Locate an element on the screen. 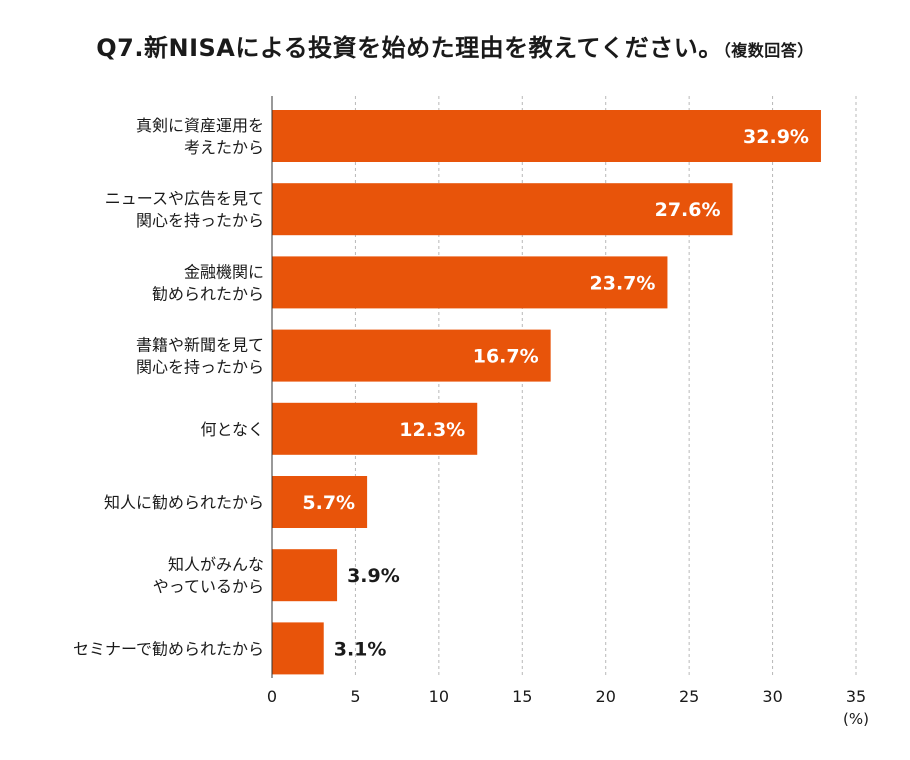  category-label-2: 金融機関に勧められたから is located at coordinates (208, 282).